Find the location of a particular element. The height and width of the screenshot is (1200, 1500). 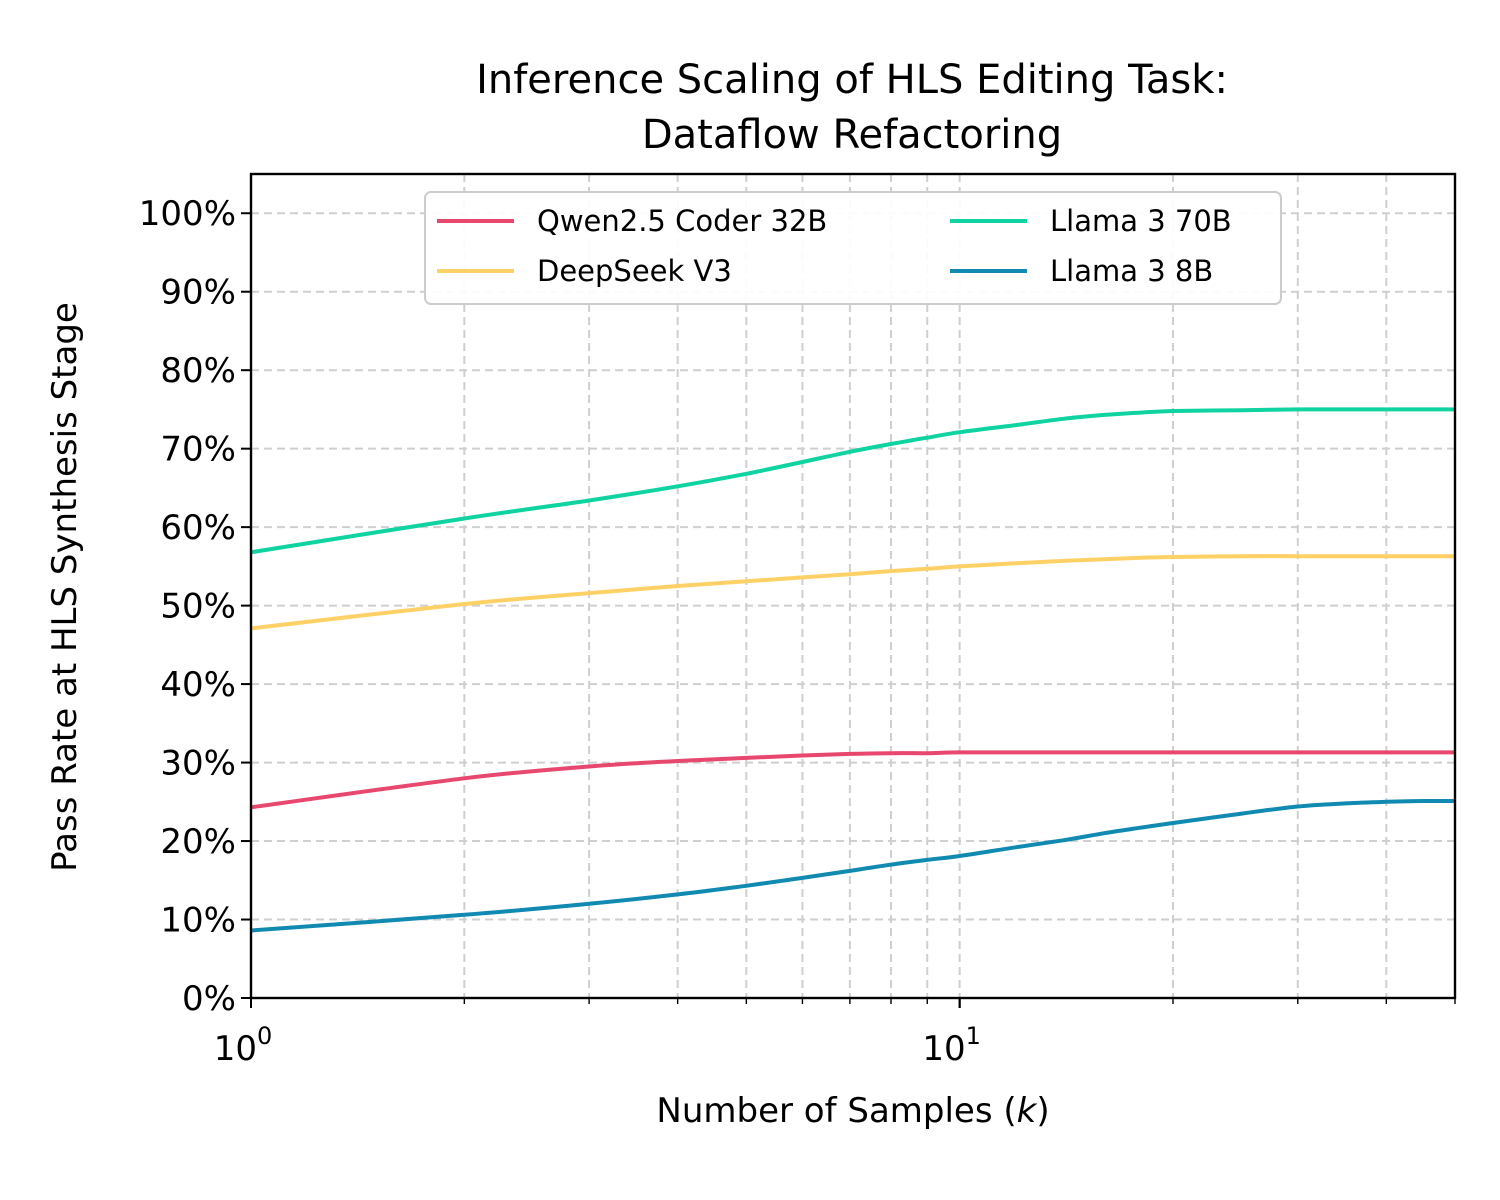

legend-item-llama-3-70b: Llama 3 70B is located at coordinates (1091, 221).